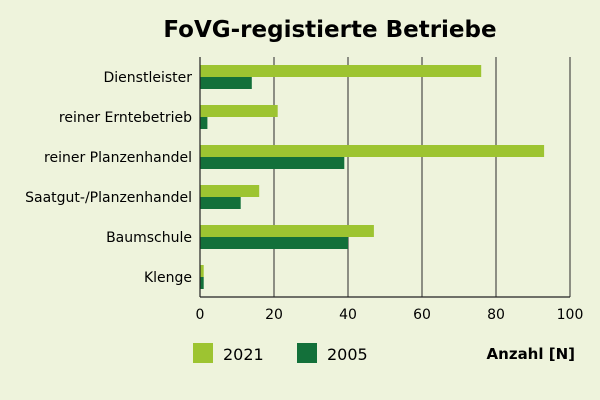 The width and height of the screenshot is (600, 400). Describe the element at coordinates (148, 78) in the screenshot. I see `category-label: Dienstleister` at that location.